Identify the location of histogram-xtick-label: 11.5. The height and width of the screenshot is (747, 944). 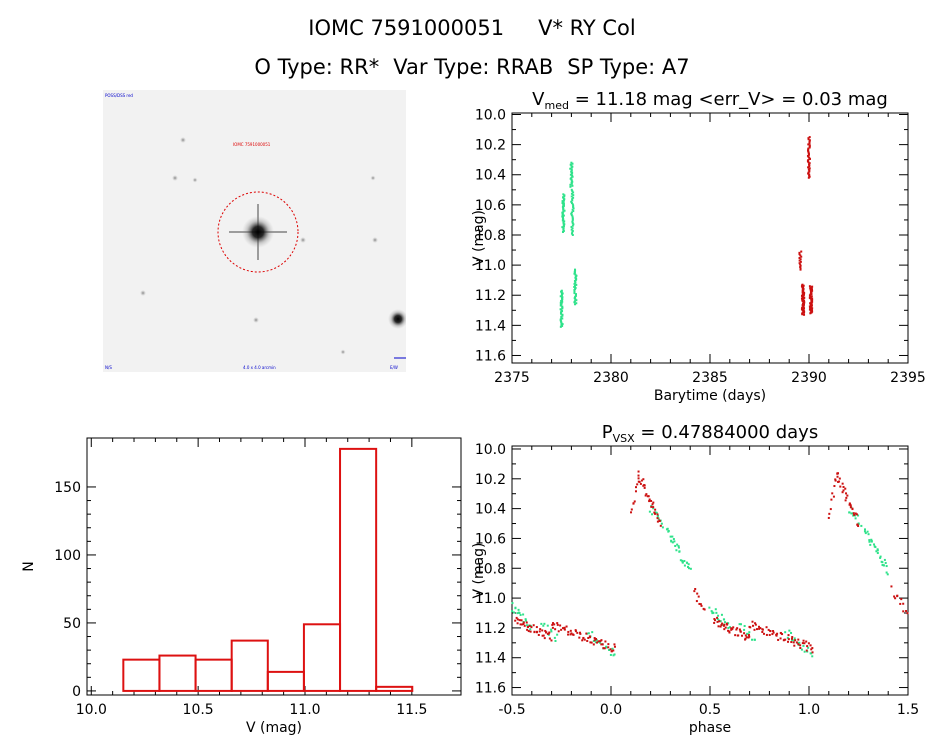
(411, 710).